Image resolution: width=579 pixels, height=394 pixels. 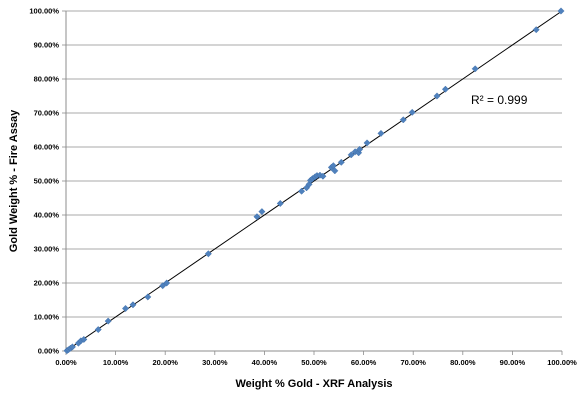 I want to click on y-tick-label: 60.00%, so click(x=47, y=147).